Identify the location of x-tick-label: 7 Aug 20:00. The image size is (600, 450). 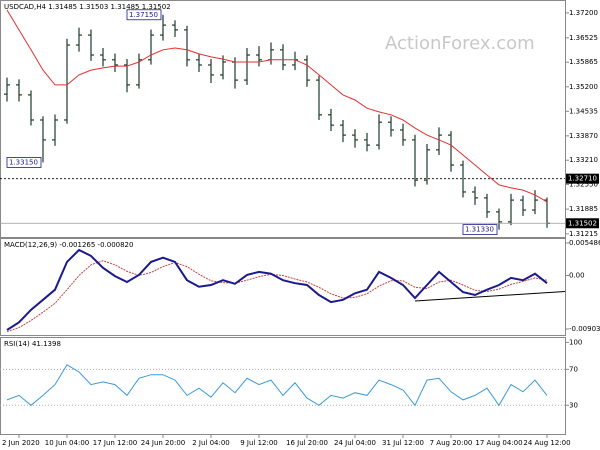
(451, 443).